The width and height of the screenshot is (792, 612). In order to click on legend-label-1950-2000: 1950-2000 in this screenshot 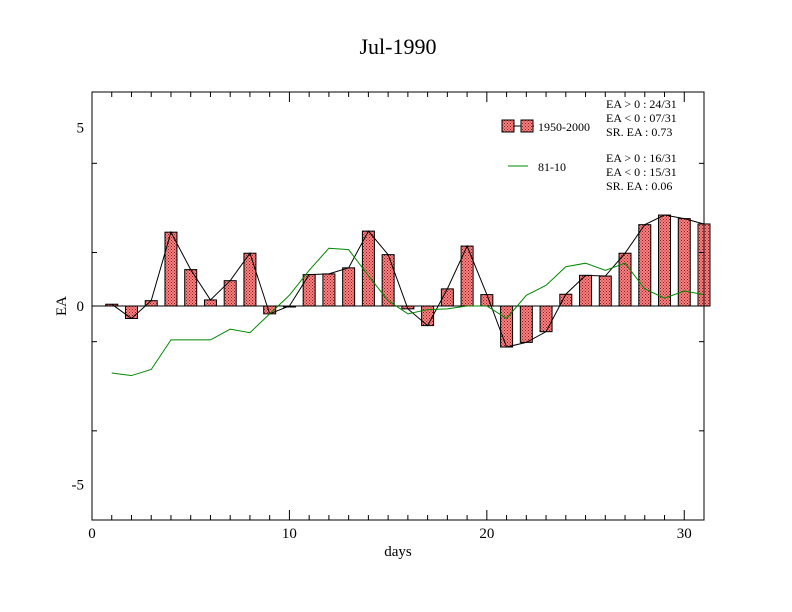, I will do `click(564, 127)`.